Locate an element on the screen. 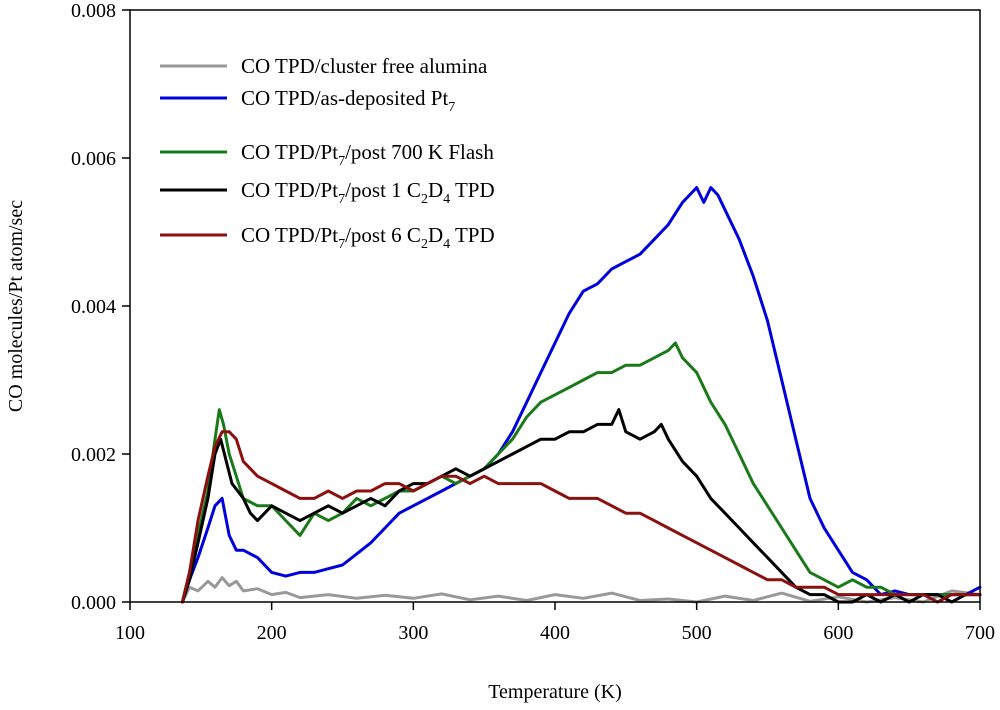  y-tick-label: 0.002 is located at coordinates (93, 455).